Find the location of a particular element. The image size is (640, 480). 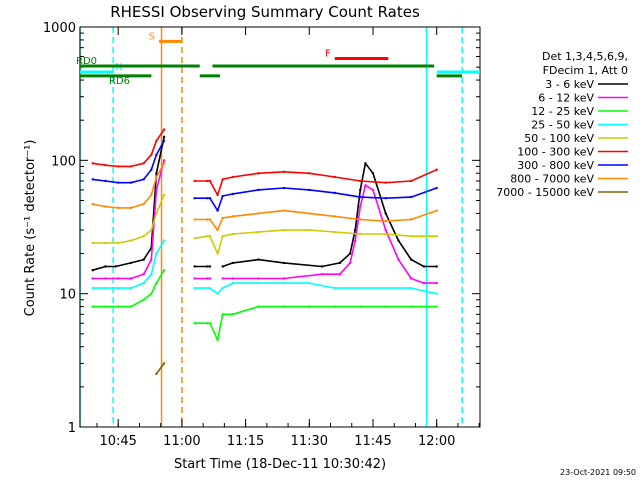

flag-label-f: F is located at coordinates (328, 54).